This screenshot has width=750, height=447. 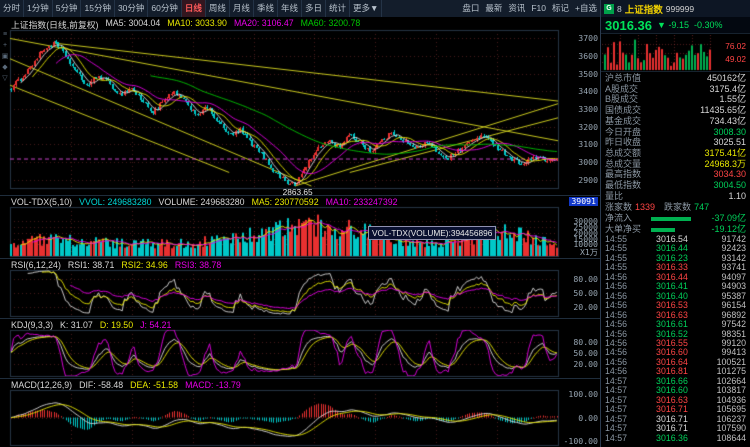 I want to click on stat-row: 国债成交 11435.65亿, so click(x=675, y=110).